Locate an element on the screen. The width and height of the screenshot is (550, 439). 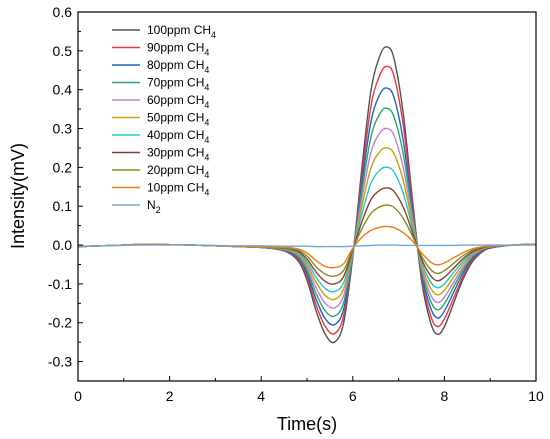
y-tick-label: -0.3 is located at coordinates (60, 362).